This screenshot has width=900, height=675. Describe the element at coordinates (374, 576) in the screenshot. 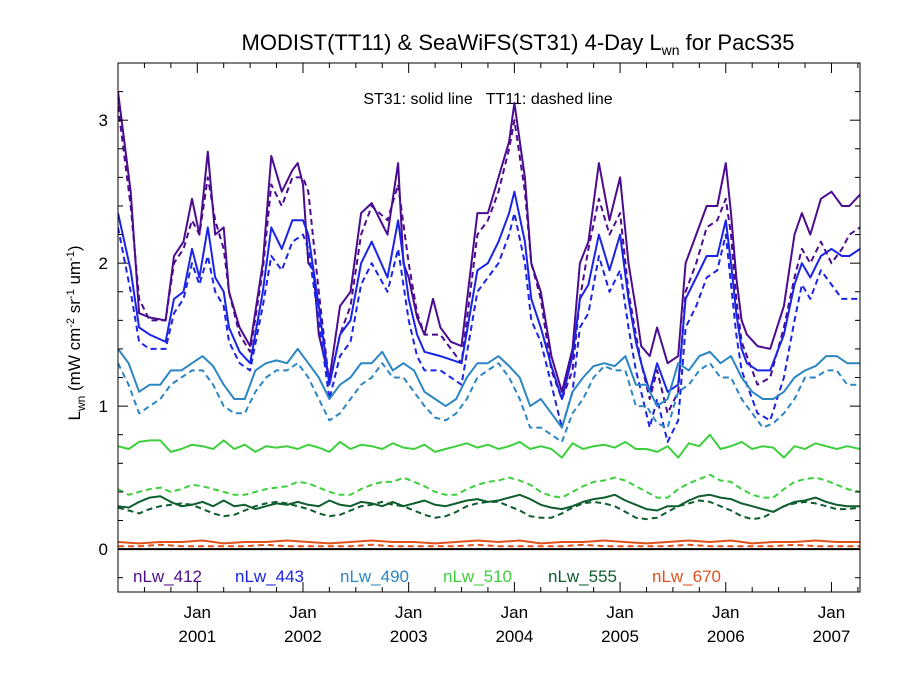

I see `legend-entry-nlw_490: nLw_490` at that location.